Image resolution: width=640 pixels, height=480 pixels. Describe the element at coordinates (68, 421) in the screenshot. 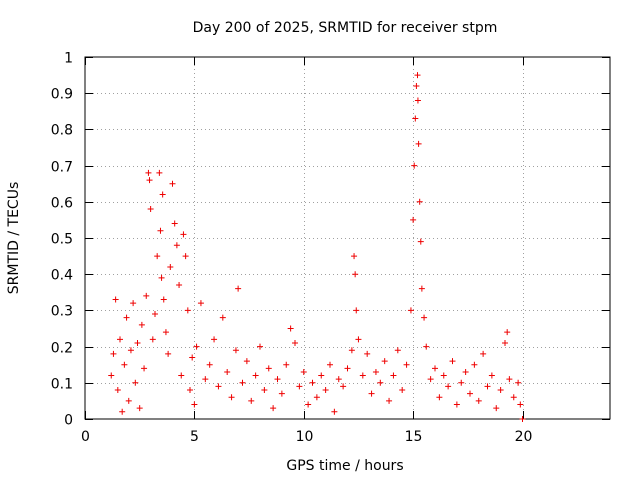

I see `y-tick-label: 0` at that location.